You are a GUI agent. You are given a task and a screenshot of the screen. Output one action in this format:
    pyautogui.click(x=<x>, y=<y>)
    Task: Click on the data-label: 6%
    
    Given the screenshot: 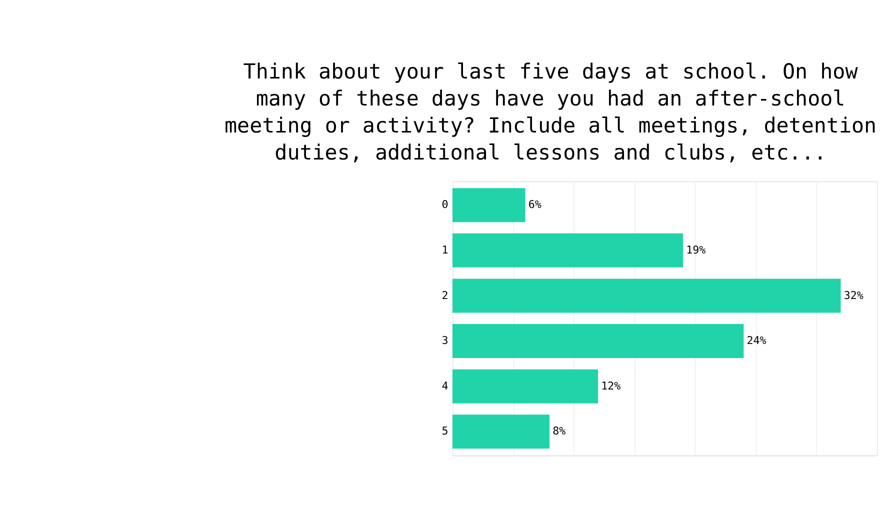 What is the action you would take?
    pyautogui.click(x=535, y=205)
    